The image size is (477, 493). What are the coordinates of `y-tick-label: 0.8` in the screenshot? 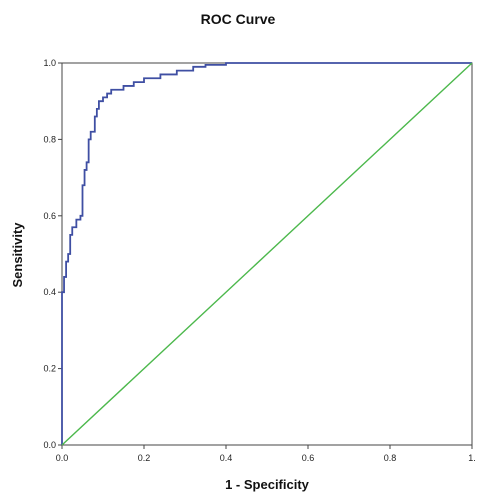 It's located at (49, 139).